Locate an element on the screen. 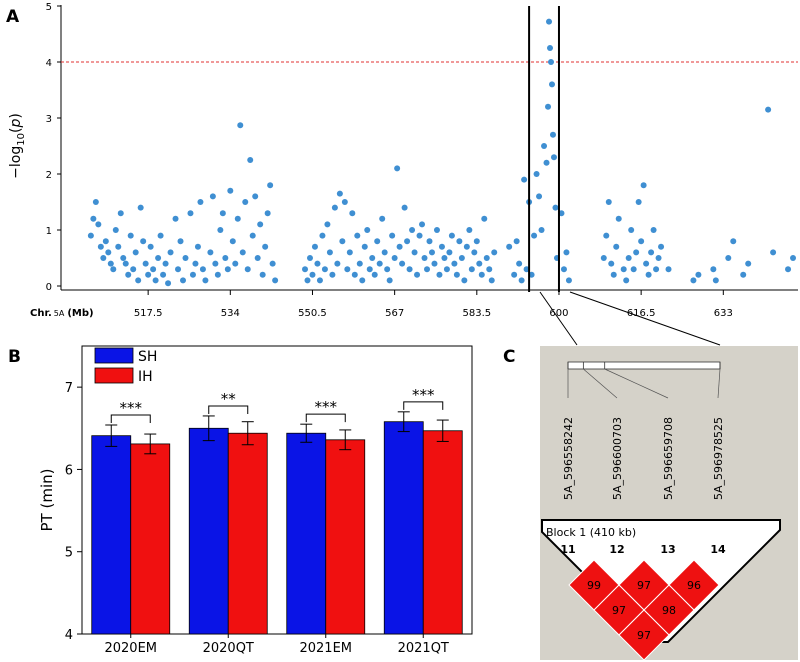  legend-label-ih: IH is located at coordinates (145, 377).